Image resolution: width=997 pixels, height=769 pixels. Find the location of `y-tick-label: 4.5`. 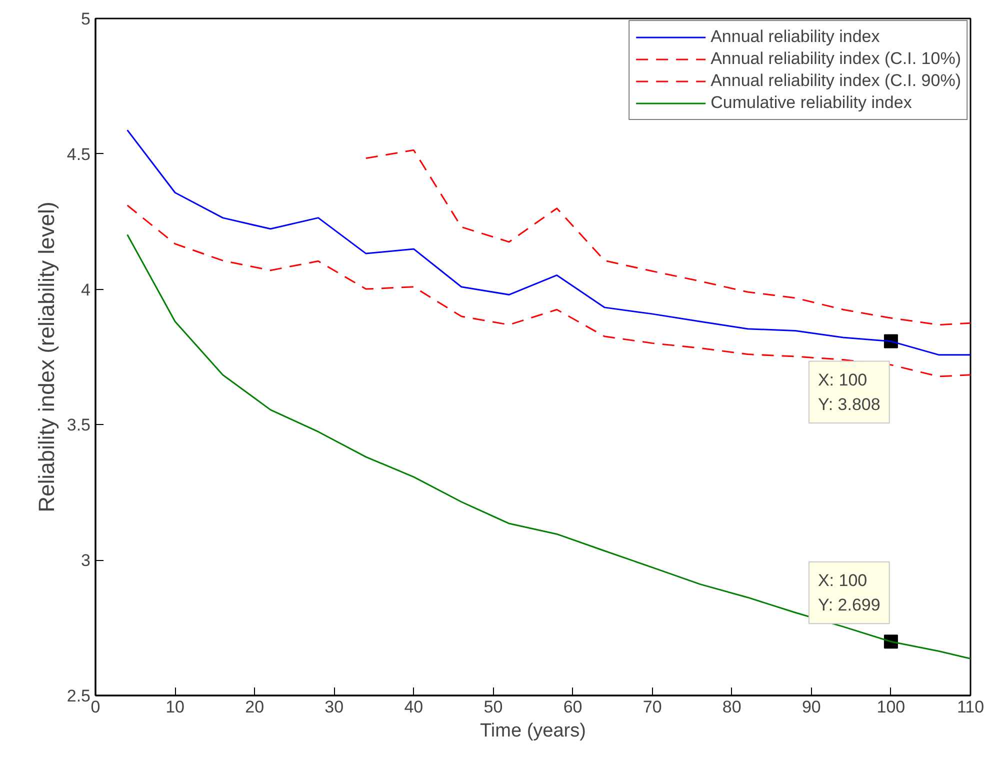

y-tick-label: 4.5 is located at coordinates (78, 154).